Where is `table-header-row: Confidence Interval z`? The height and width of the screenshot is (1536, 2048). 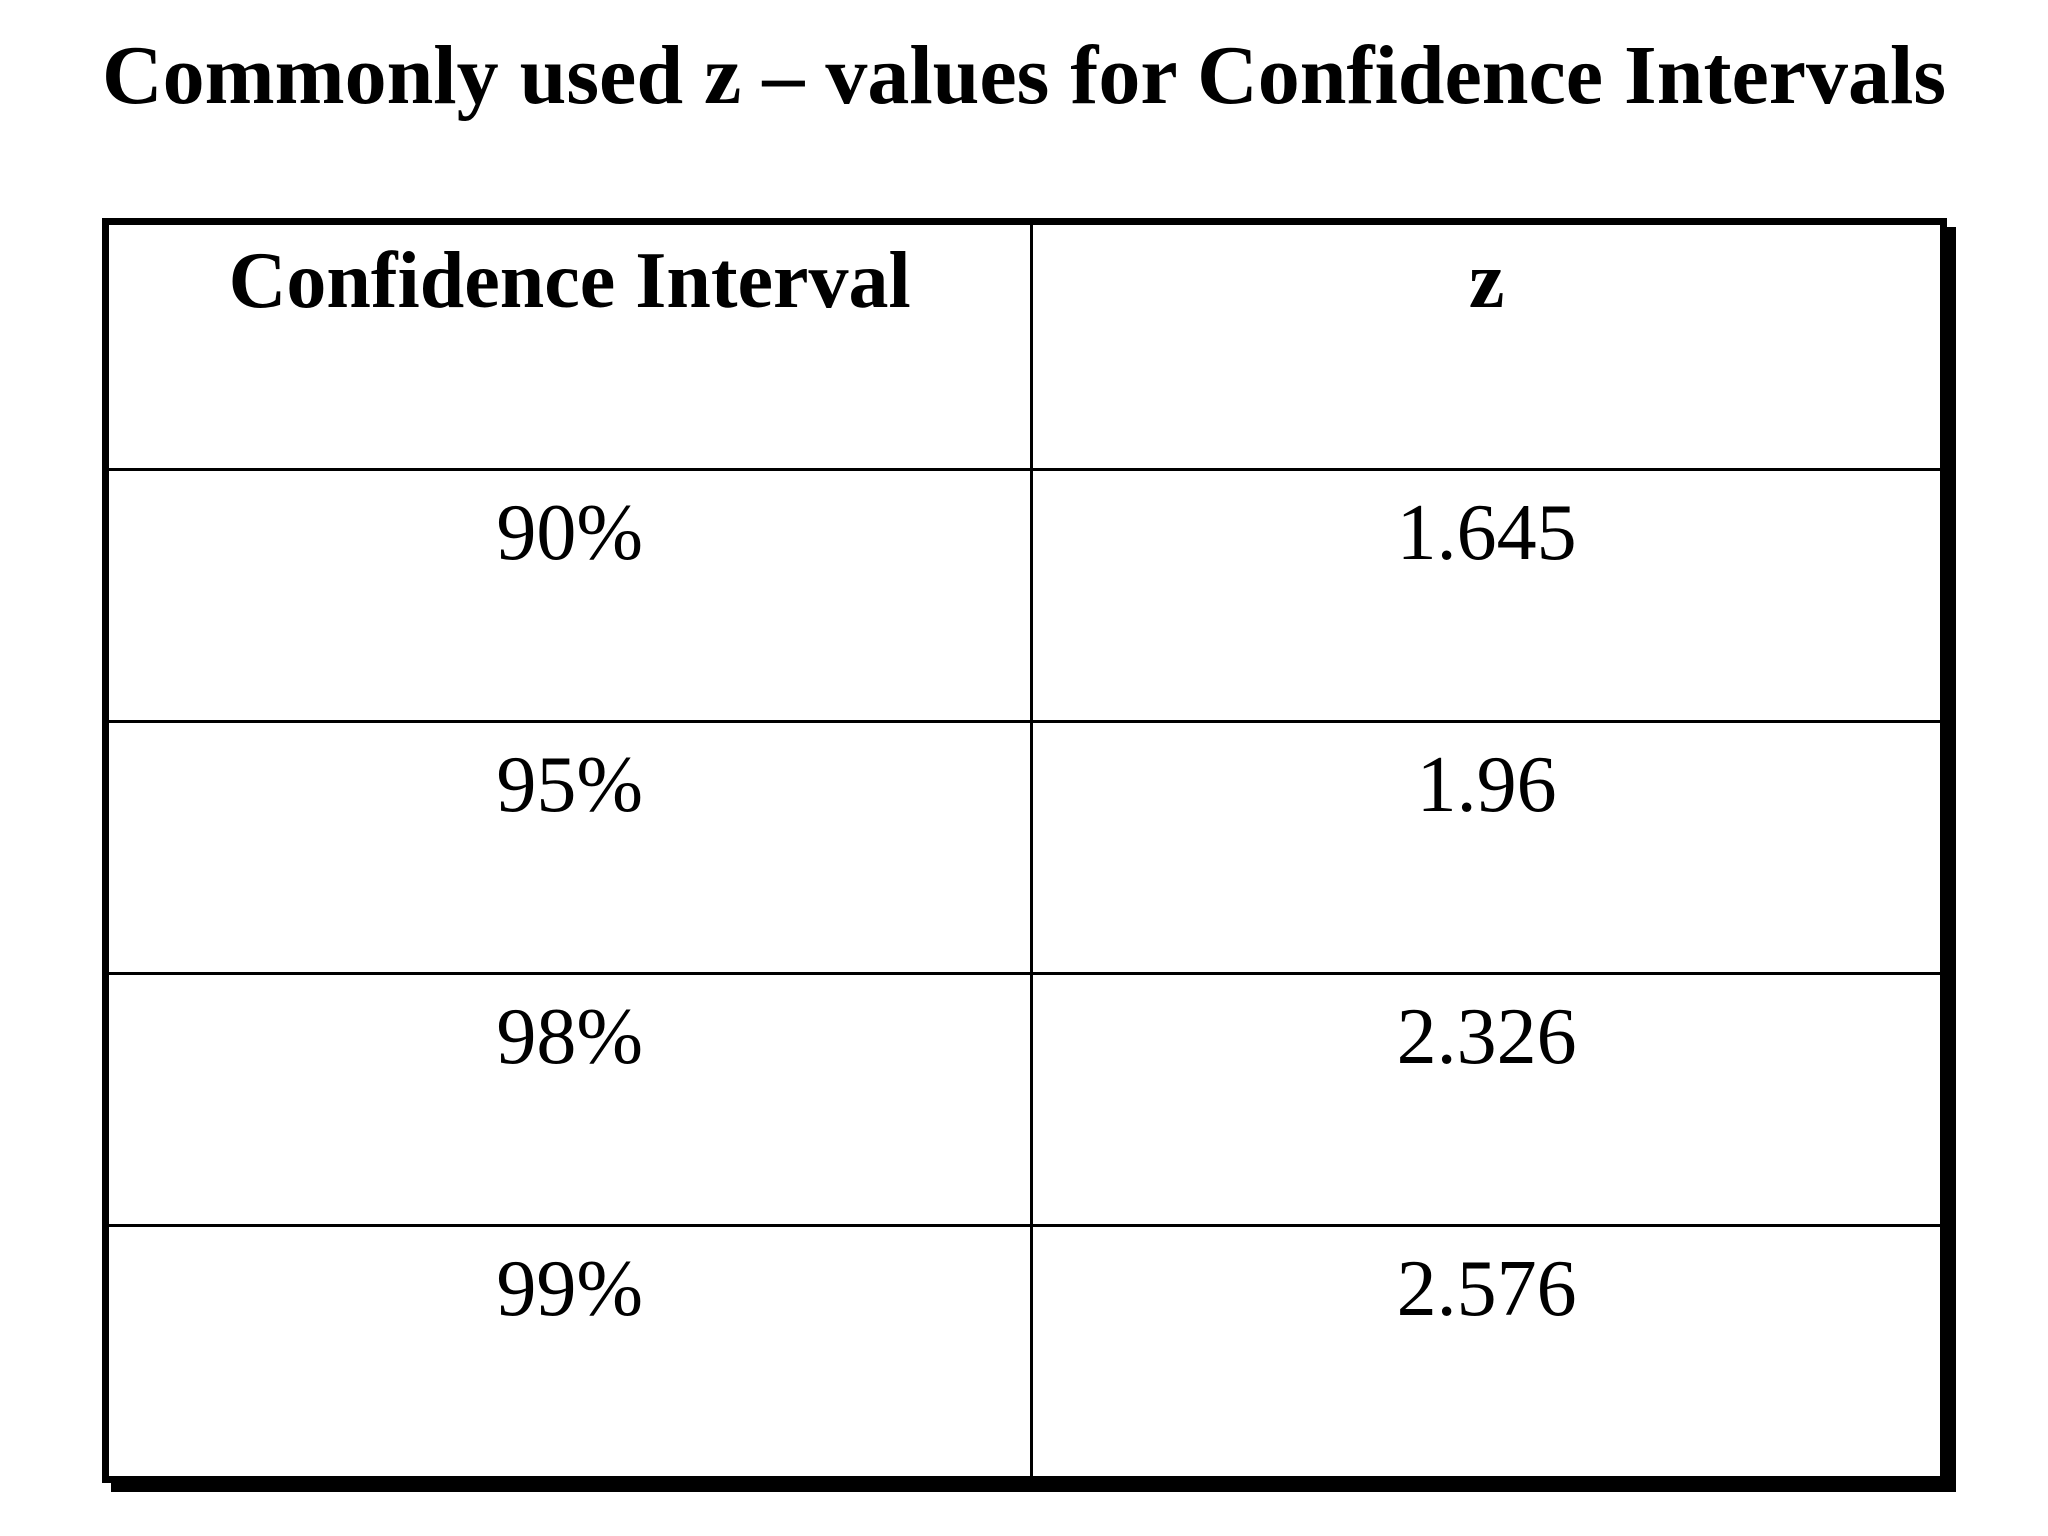
table-header-row: Confidence Interval z is located at coordinates (1024, 345).